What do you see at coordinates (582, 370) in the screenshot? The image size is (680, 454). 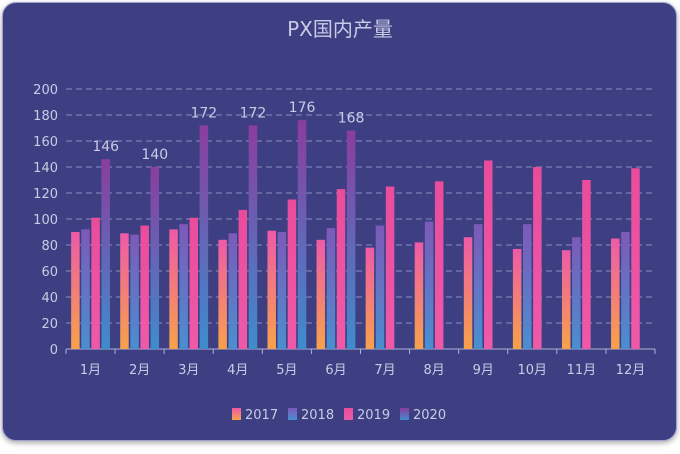 I see `x-tick-label: 11月` at bounding box center [582, 370].